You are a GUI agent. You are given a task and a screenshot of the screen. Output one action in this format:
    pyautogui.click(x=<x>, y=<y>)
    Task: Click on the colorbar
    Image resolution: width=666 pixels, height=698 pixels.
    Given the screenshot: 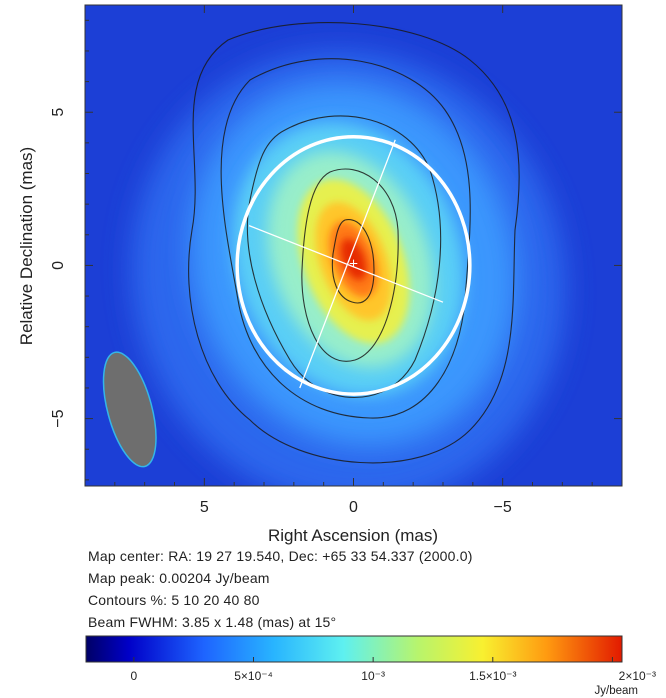 What is the action you would take?
    pyautogui.click(x=354, y=649)
    